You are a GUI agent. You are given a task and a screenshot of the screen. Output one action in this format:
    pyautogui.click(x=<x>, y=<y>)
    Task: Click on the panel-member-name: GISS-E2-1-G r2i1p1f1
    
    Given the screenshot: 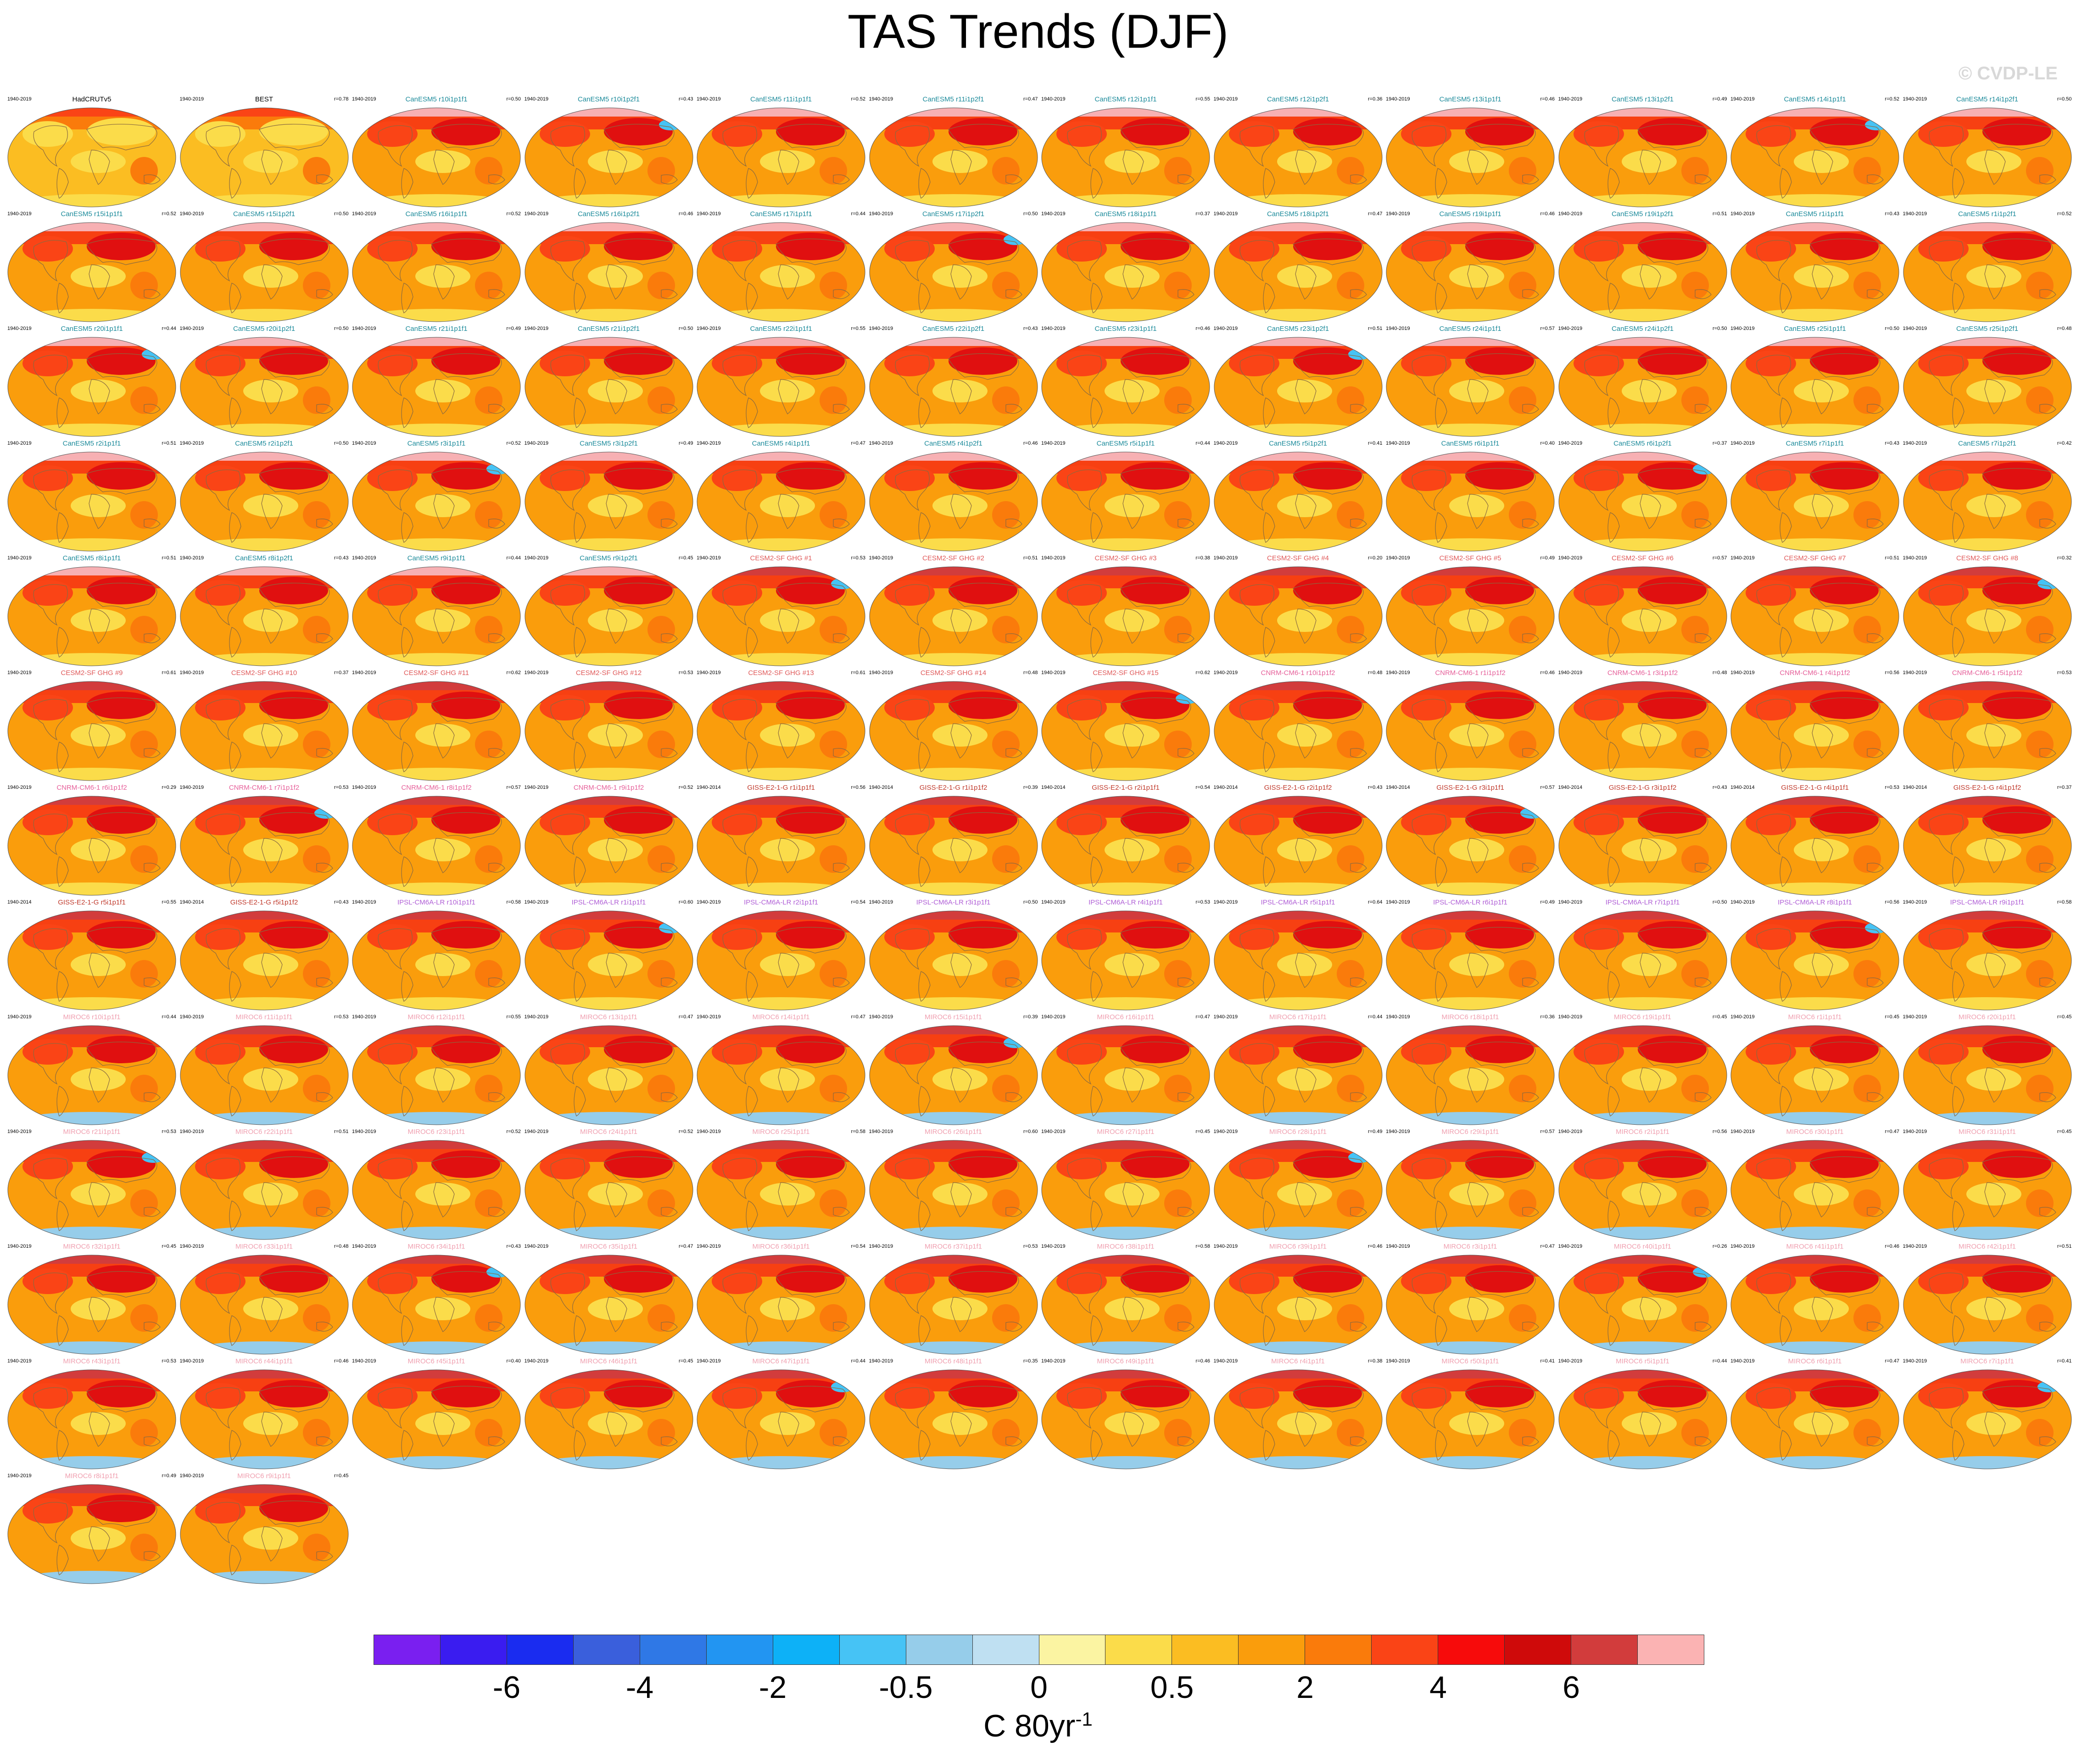 What is the action you would take?
    pyautogui.click(x=1126, y=788)
    